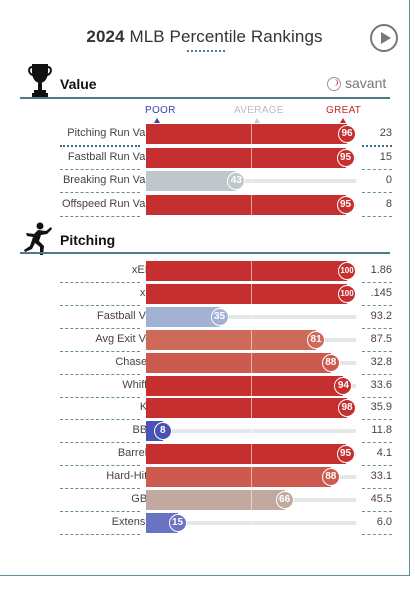 The height and width of the screenshot is (590, 415). Describe the element at coordinates (177, 522) in the screenshot. I see `percentile-badge: 15` at that location.